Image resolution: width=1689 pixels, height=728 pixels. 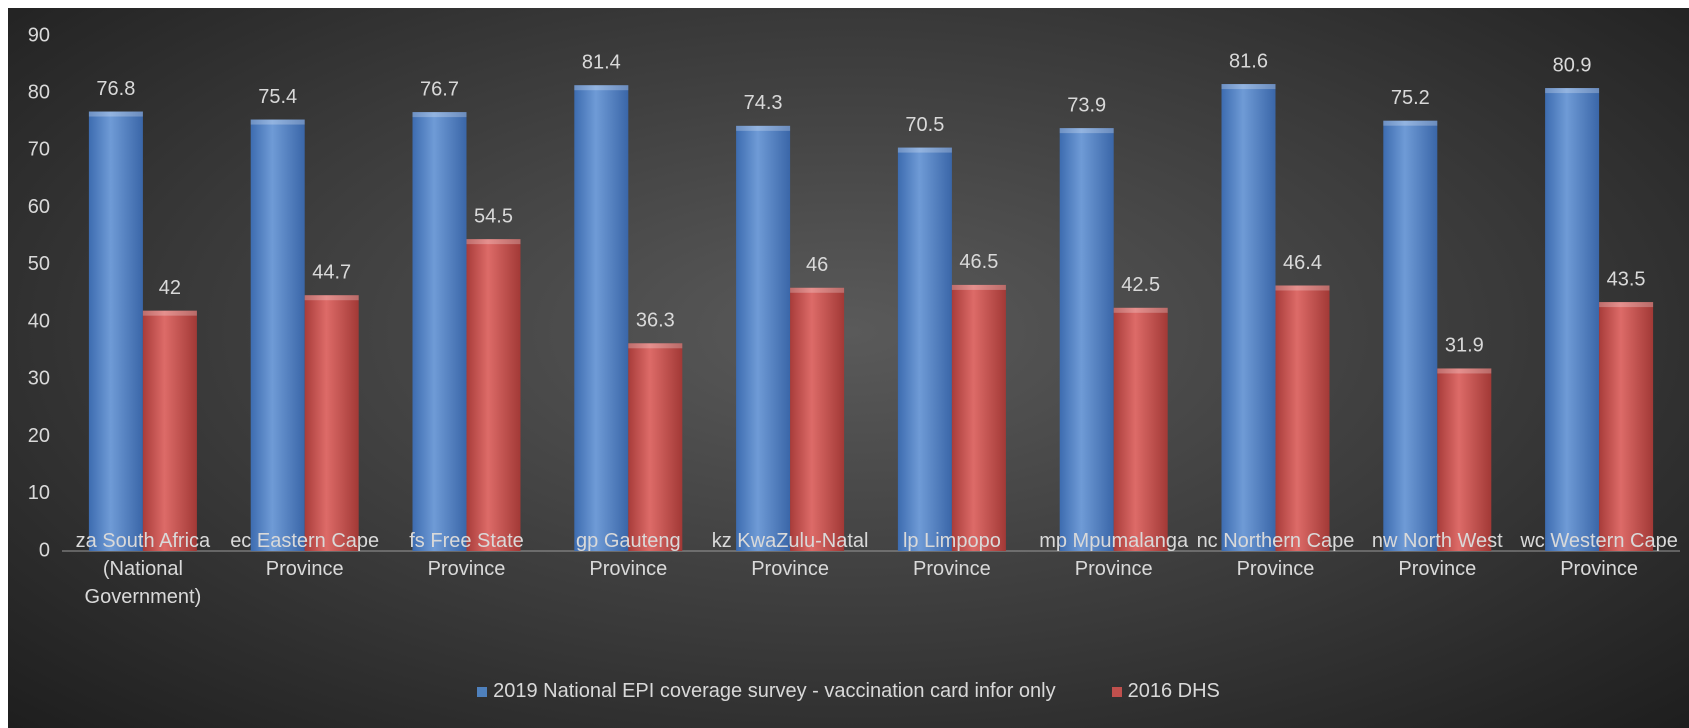 I want to click on x-tick-label: kz KwaZulu-Natal Province, so click(x=790, y=555).